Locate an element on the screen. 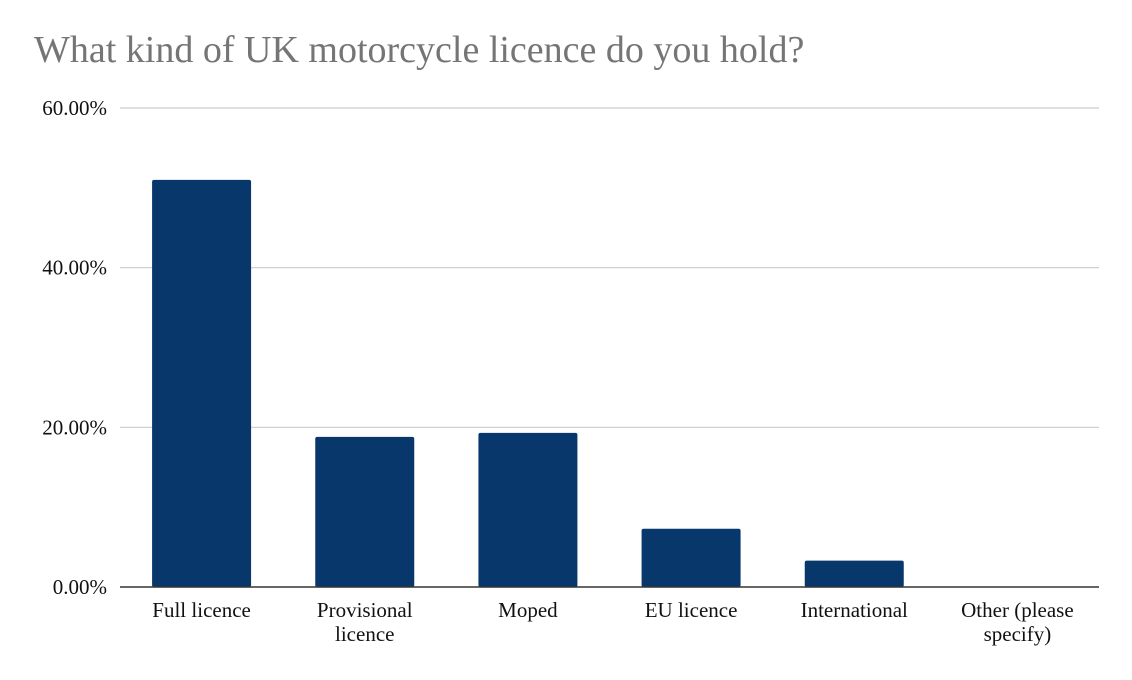 The height and width of the screenshot is (680, 1132). y-tick-label: 0.00% is located at coordinates (80, 587).